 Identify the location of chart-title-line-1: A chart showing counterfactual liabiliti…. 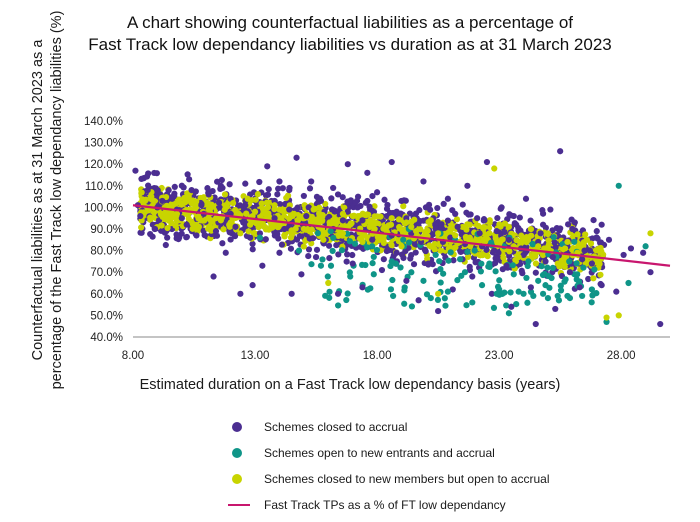
(350, 22).